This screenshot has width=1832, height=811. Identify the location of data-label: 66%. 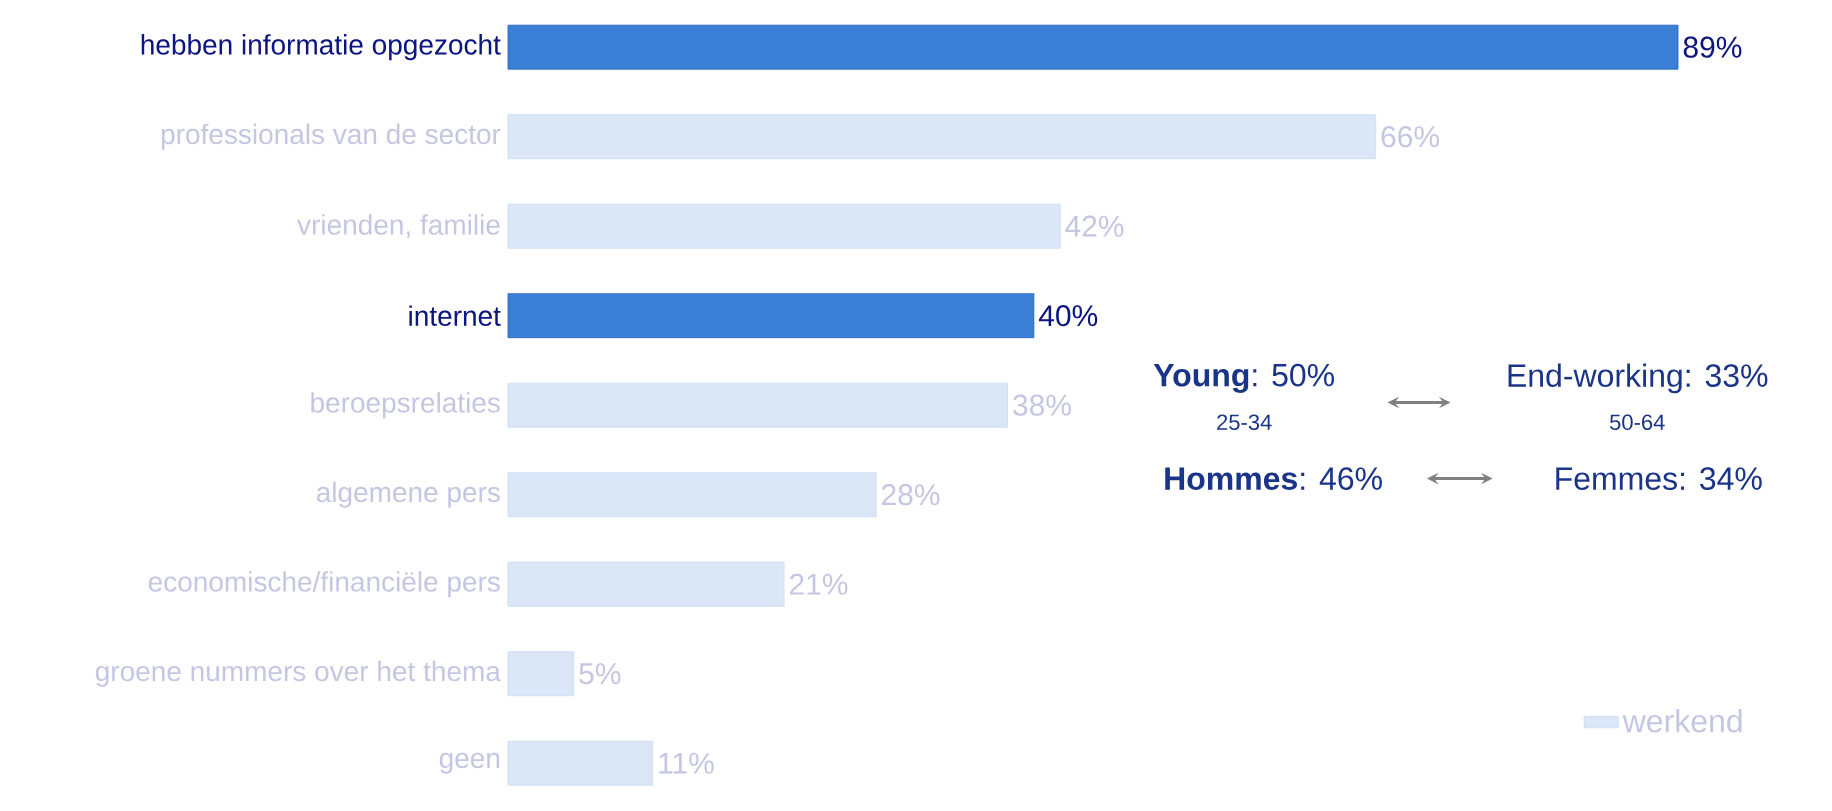
(1410, 137).